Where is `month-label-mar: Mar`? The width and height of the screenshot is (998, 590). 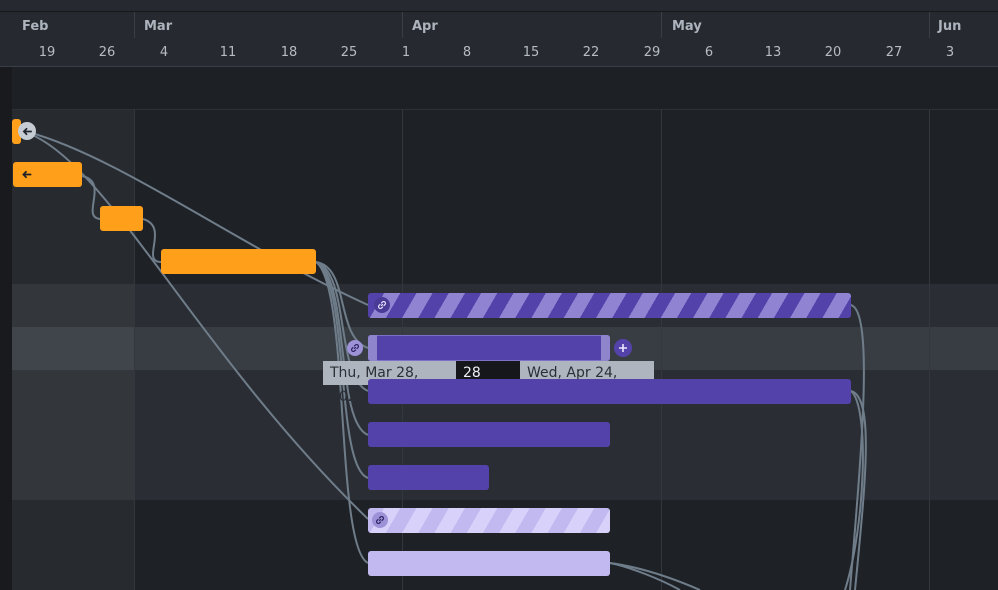
month-label-mar: Mar is located at coordinates (158, 26).